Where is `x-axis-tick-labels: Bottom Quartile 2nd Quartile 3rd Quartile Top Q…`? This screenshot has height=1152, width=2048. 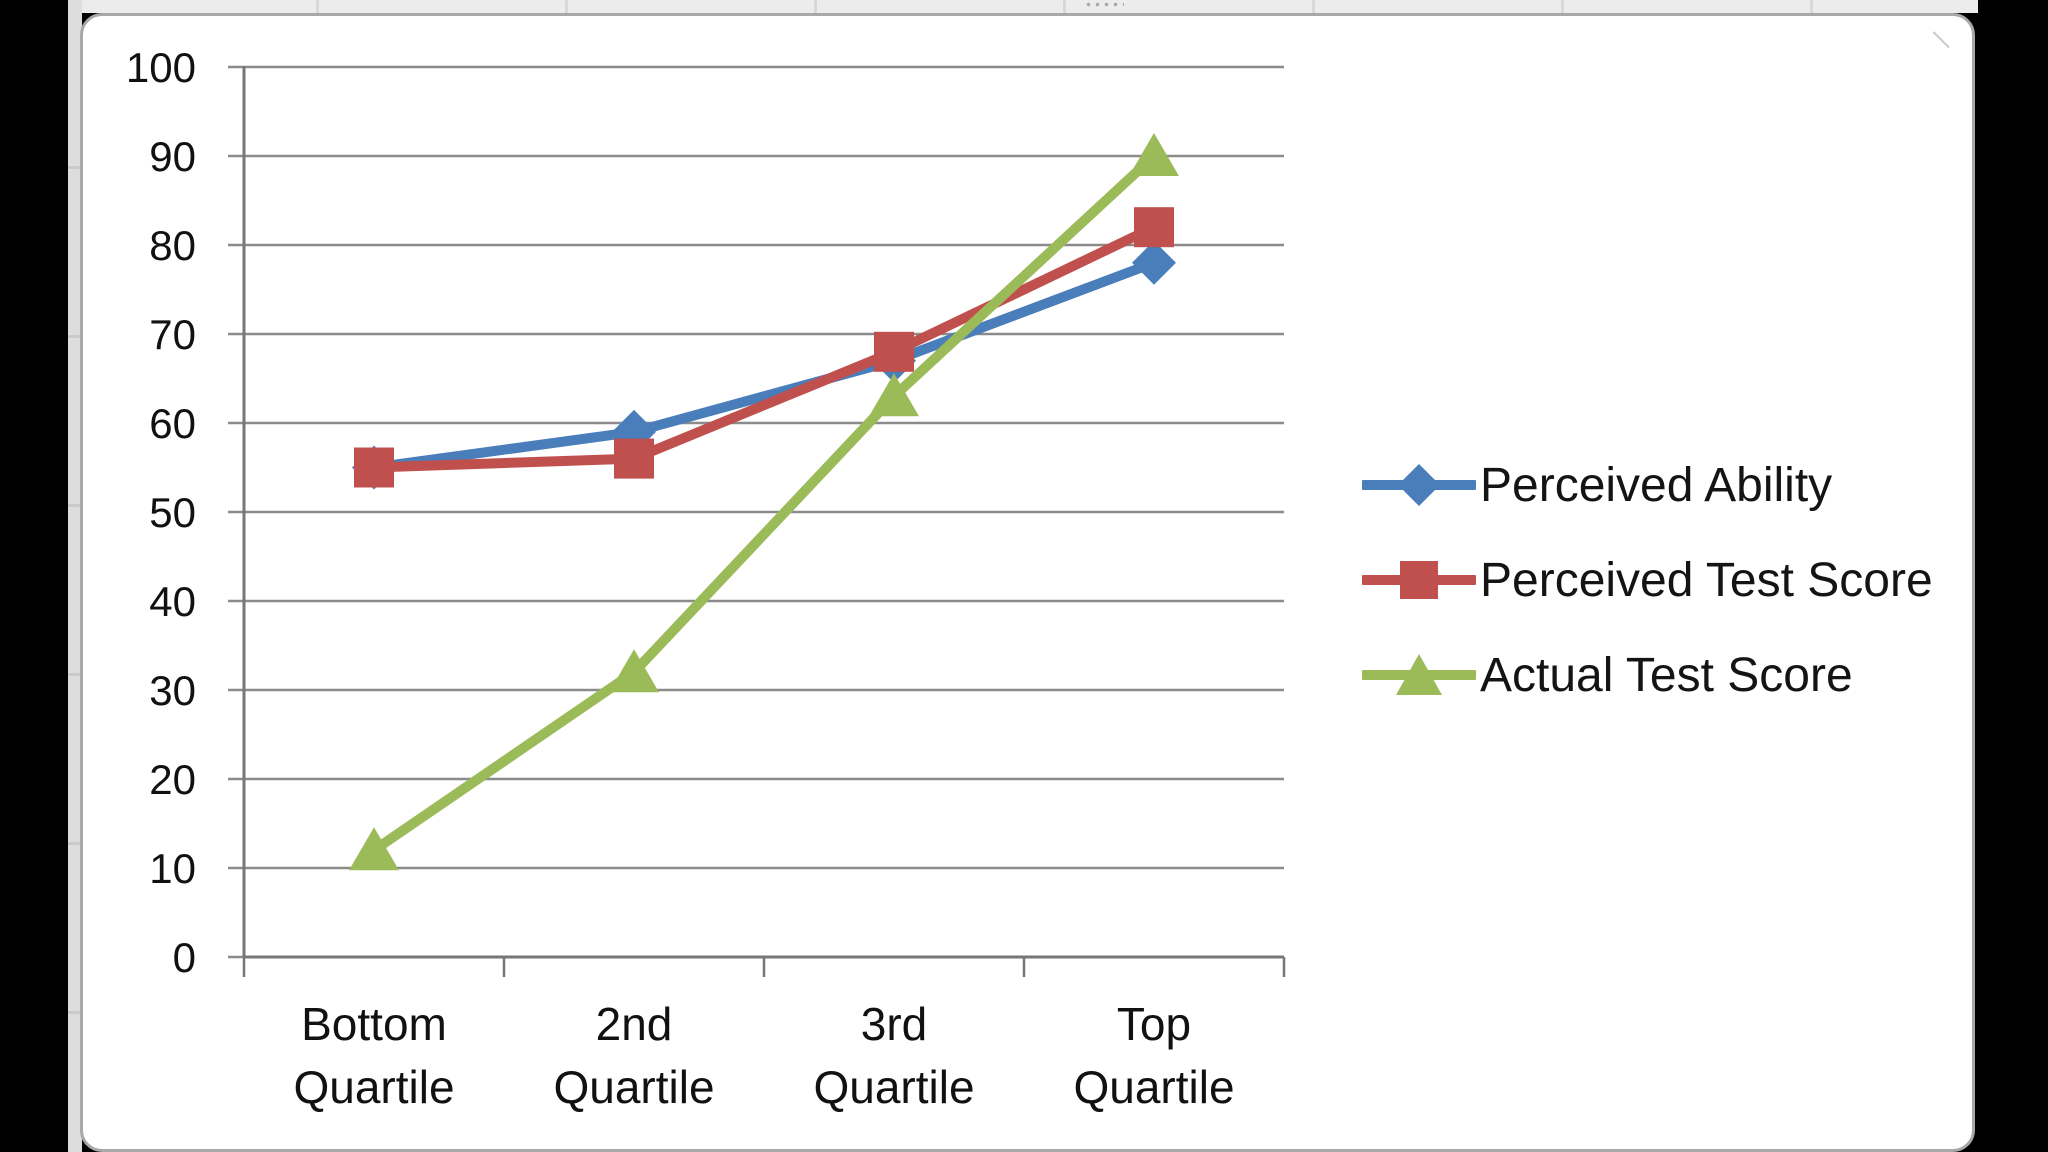
x-axis-tick-labels: Bottom Quartile 2nd Quartile 3rd Quartile Top Q… is located at coordinates (763, 1055).